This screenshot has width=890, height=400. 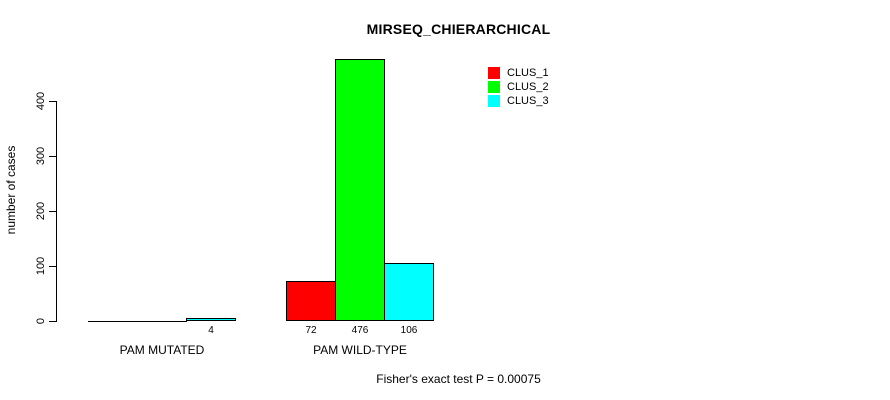 I want to click on chart-title: MIRSEQ_CHIERARCHICAL, so click(x=458, y=29).